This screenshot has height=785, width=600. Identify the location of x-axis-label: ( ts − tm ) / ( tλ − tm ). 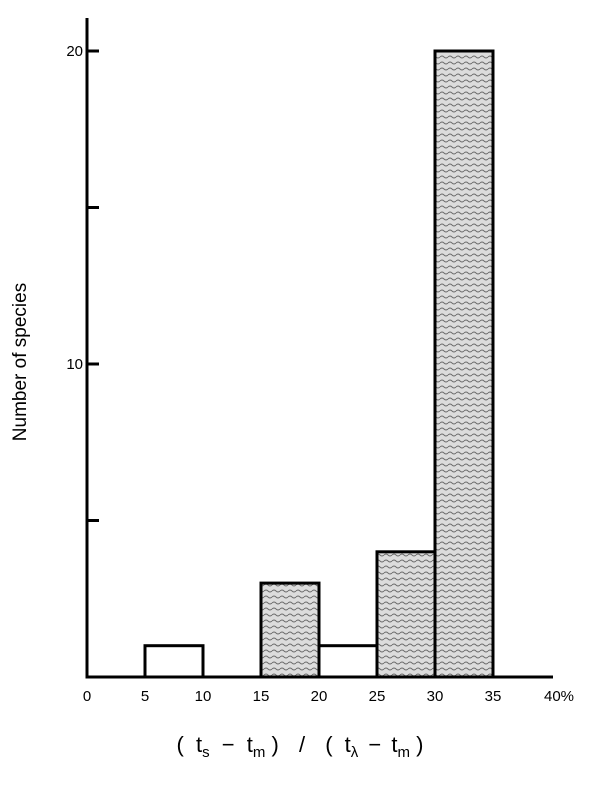
(300, 747).